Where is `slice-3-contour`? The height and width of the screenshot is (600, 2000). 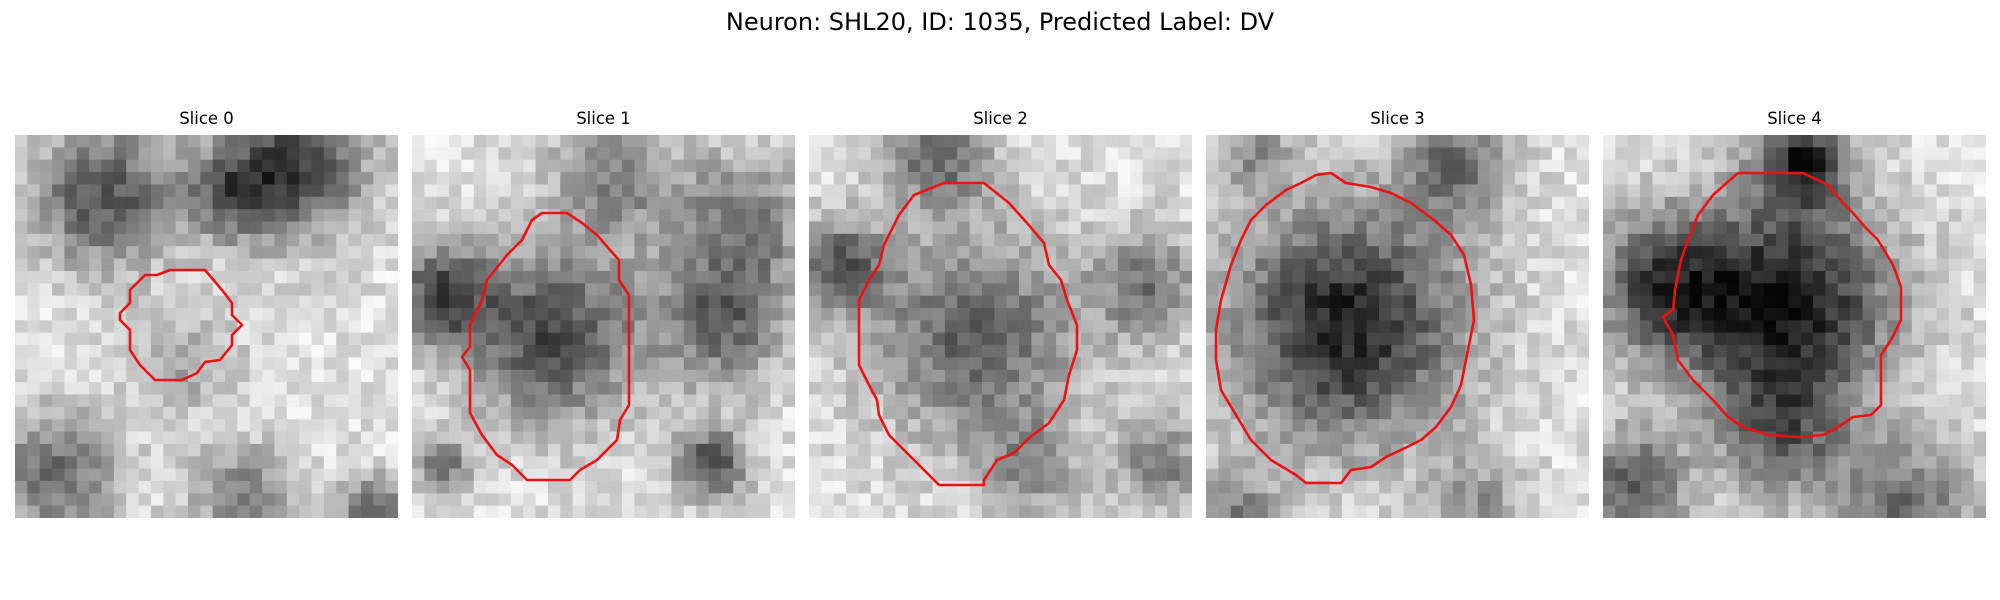
slice-3-contour is located at coordinates (1345, 328).